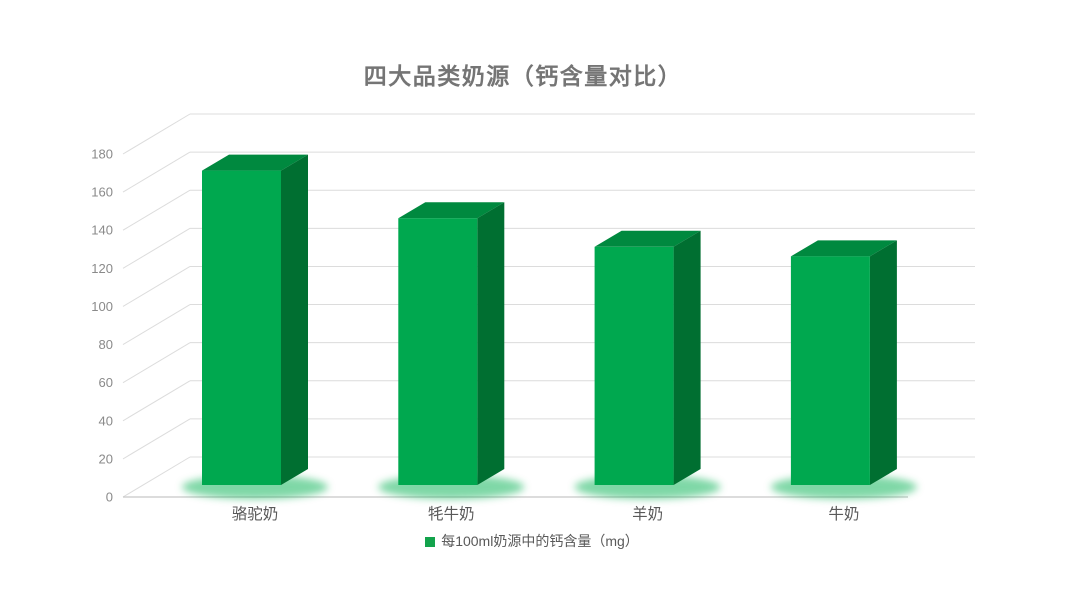 This screenshot has height=608, width=1080. I want to click on legend-label: 每100ml奶源中的钙含量（mg）, so click(540, 541).